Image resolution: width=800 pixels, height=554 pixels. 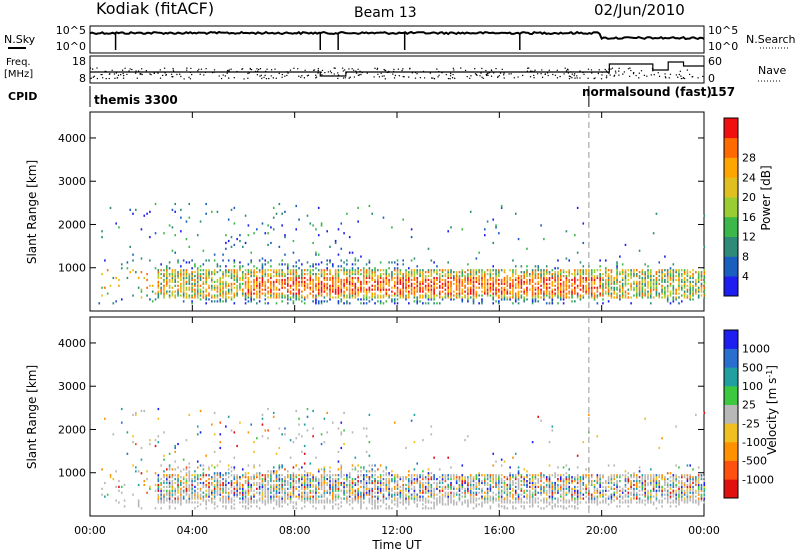 I want to click on echo-2071, so click(x=558, y=295).